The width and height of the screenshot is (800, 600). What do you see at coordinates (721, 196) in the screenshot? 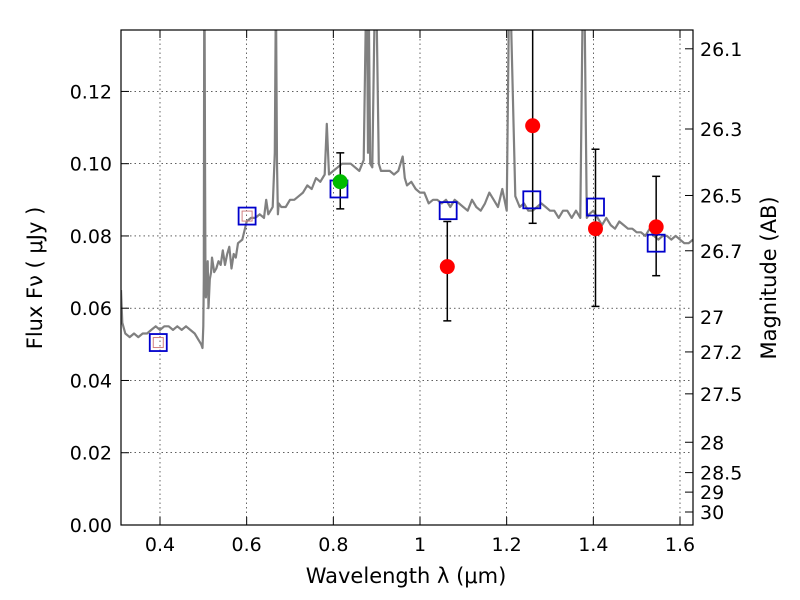
I see `y2-tick-label: 26.5` at bounding box center [721, 196].